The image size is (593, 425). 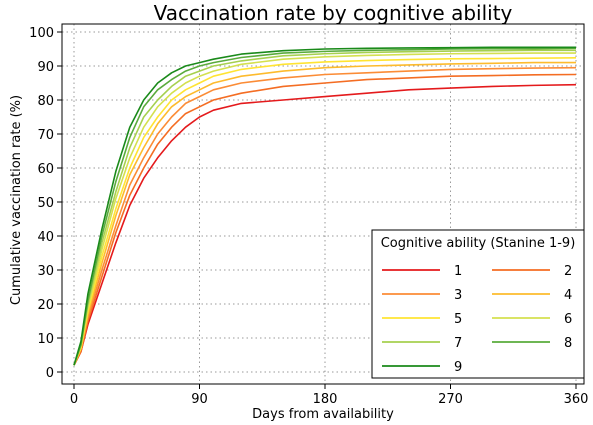 What do you see at coordinates (45, 203) in the screenshot?
I see `y-tick-label: 50` at bounding box center [45, 203].